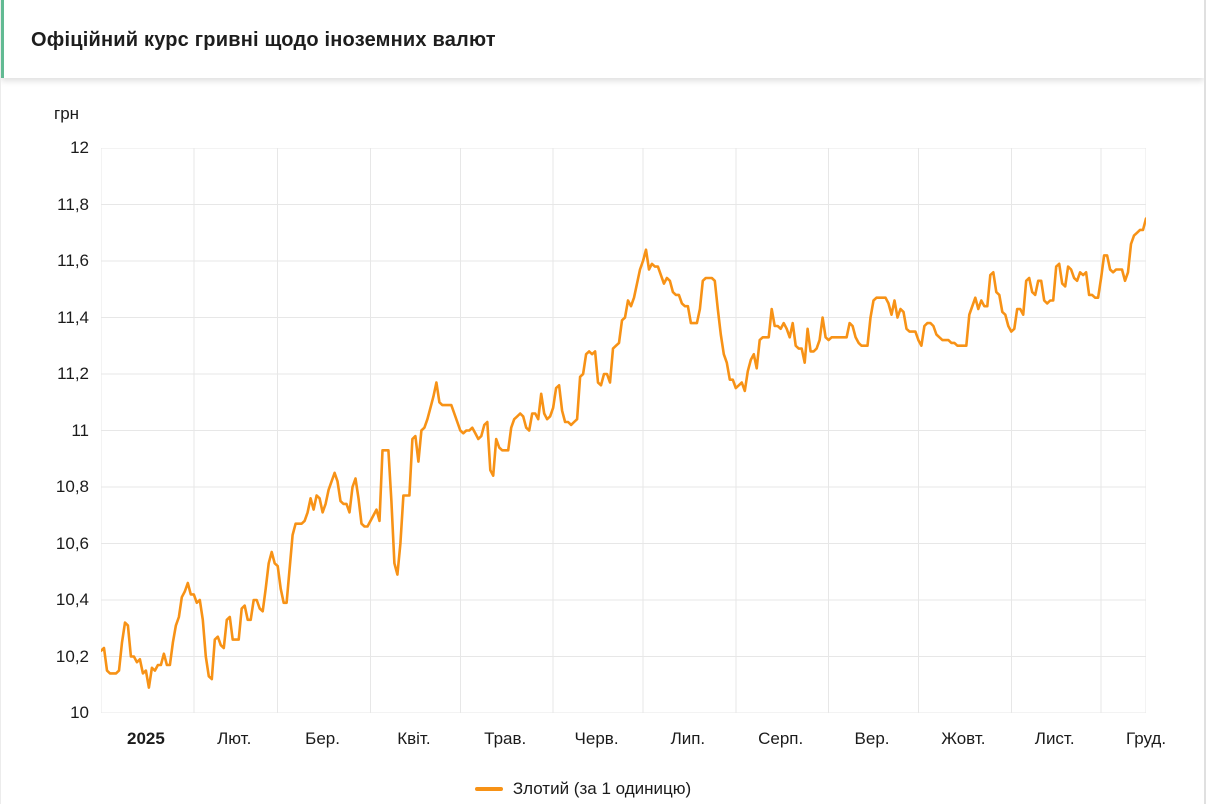 This screenshot has width=1206, height=804. I want to click on y-tick-label: 11,8, so click(73, 204).